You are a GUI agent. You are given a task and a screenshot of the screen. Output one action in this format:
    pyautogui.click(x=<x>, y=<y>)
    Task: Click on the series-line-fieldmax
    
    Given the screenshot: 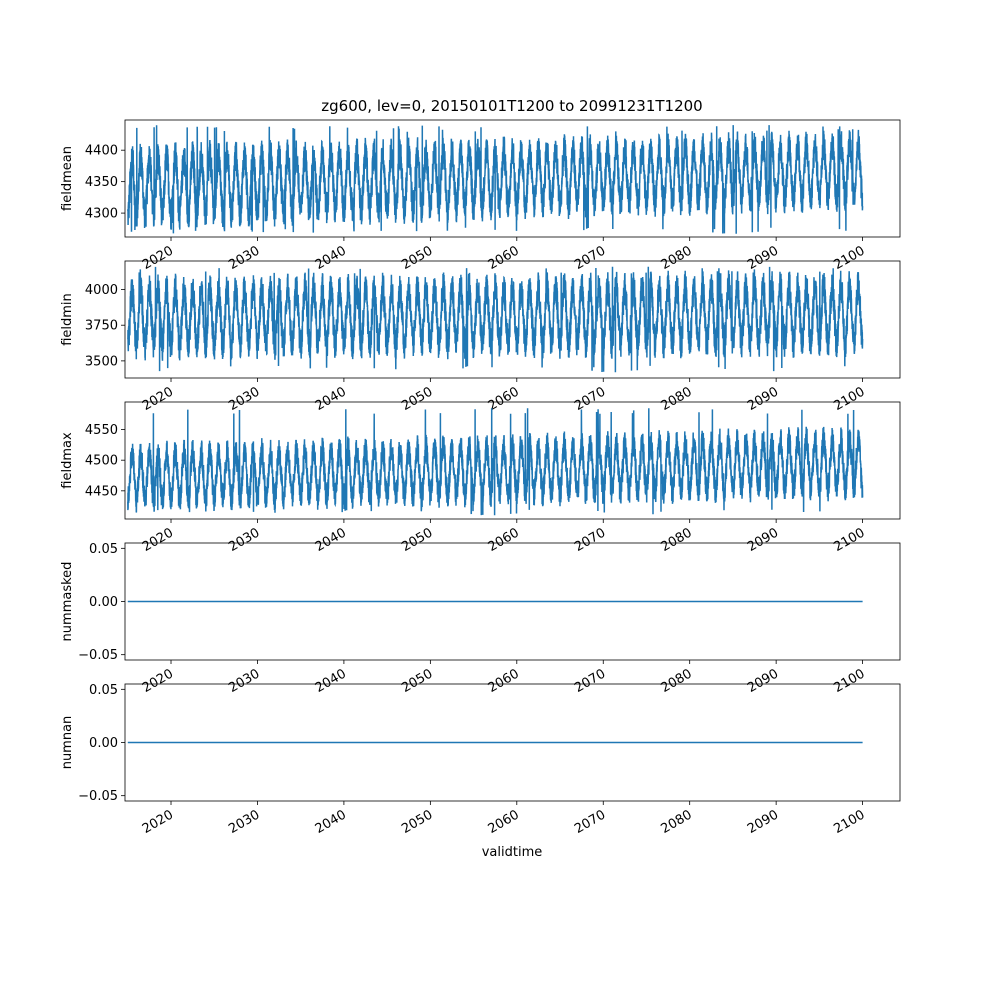 What is the action you would take?
    pyautogui.click(x=495, y=462)
    